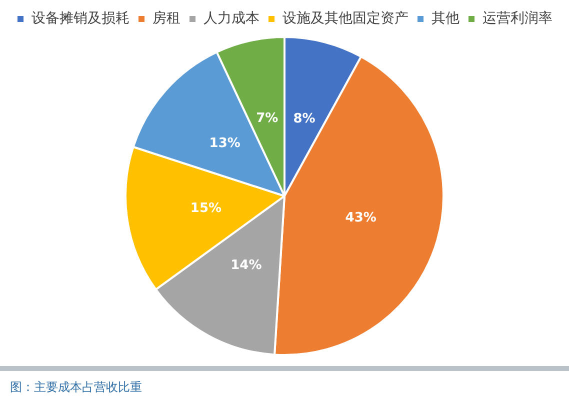 The image size is (569, 400). I want to click on data-label: 13%, so click(224, 143).